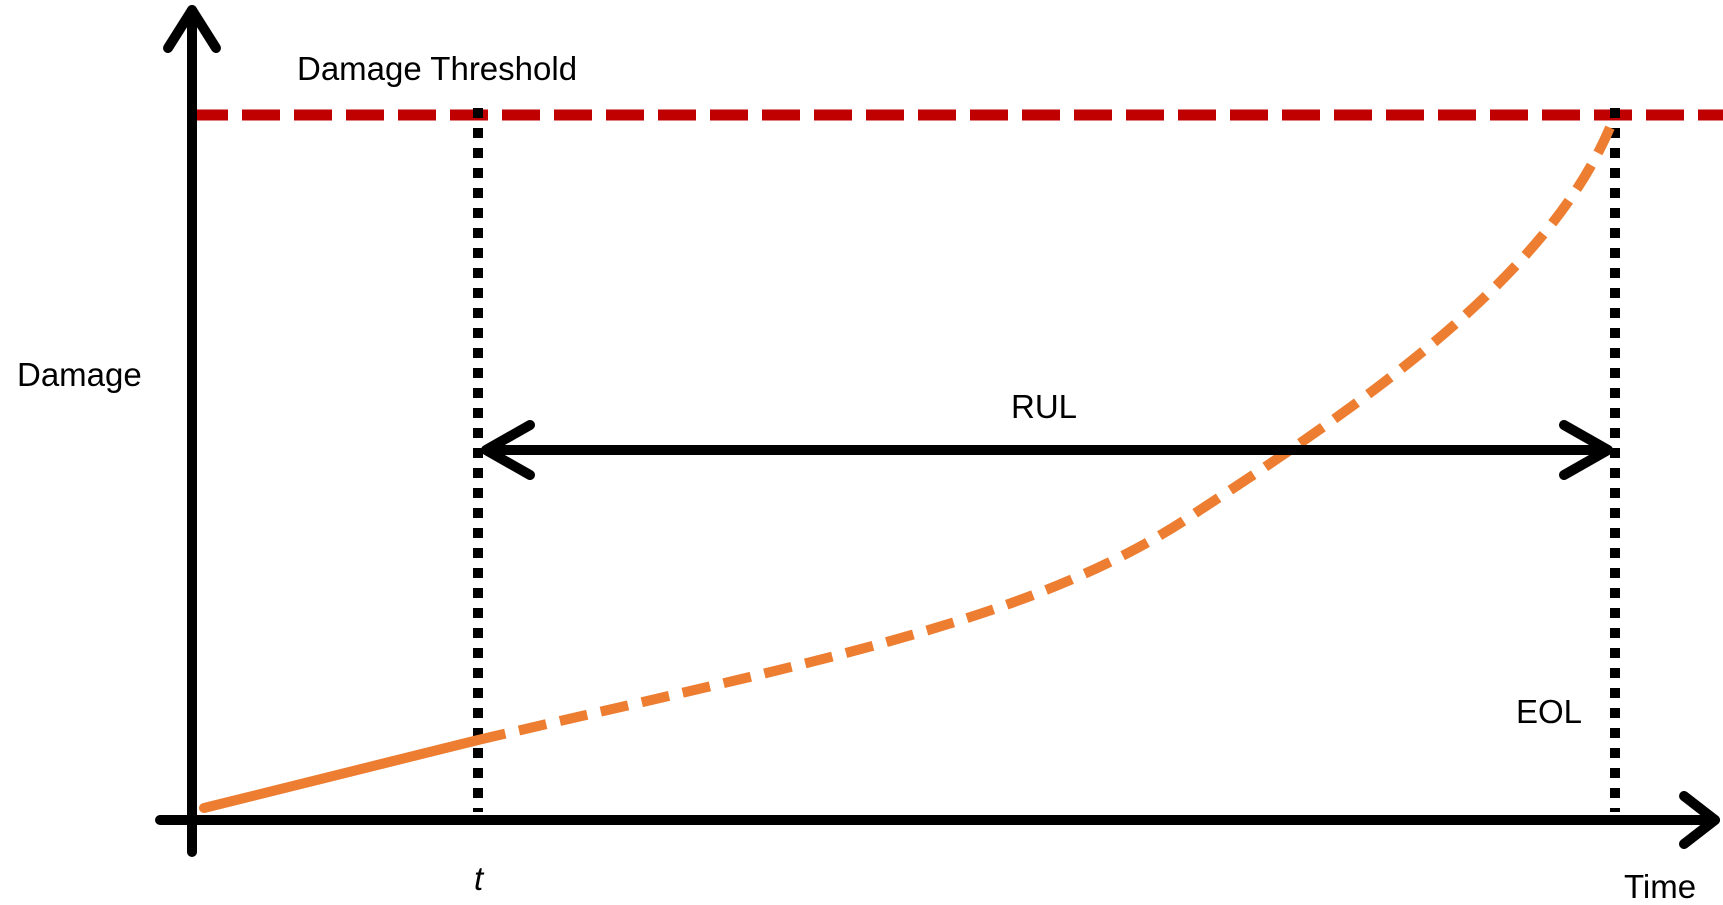 This screenshot has height=905, width=1723. Describe the element at coordinates (479, 878) in the screenshot. I see `current-time-label: t` at that location.